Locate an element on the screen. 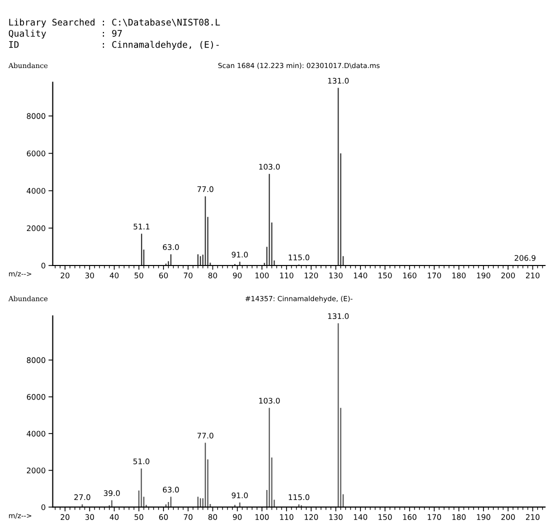 This screenshot has width=555, height=531. text: Library Searched : C:\Database\NIST08.L is located at coordinates (114, 23).